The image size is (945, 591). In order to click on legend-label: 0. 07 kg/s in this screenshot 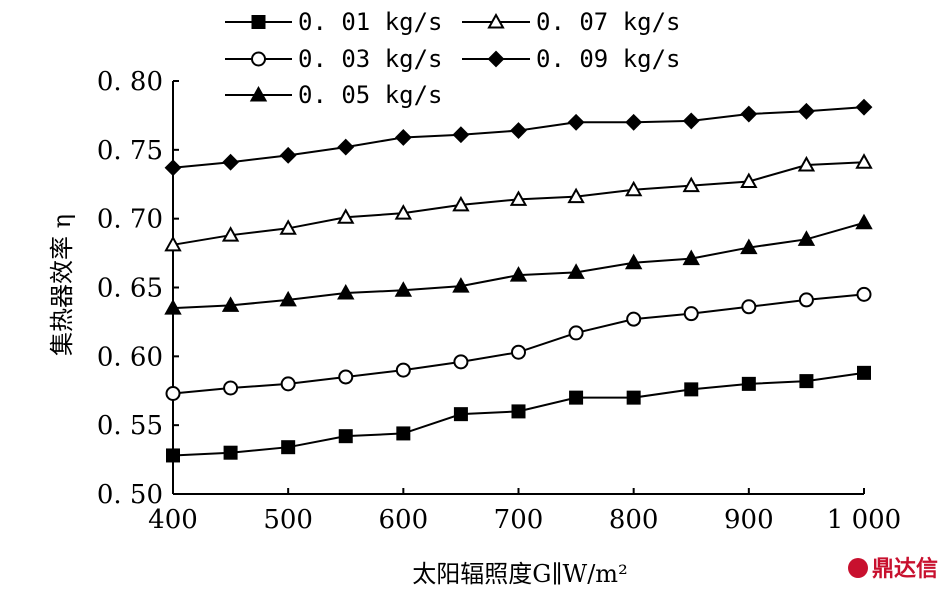, I will do `click(608, 22)`.